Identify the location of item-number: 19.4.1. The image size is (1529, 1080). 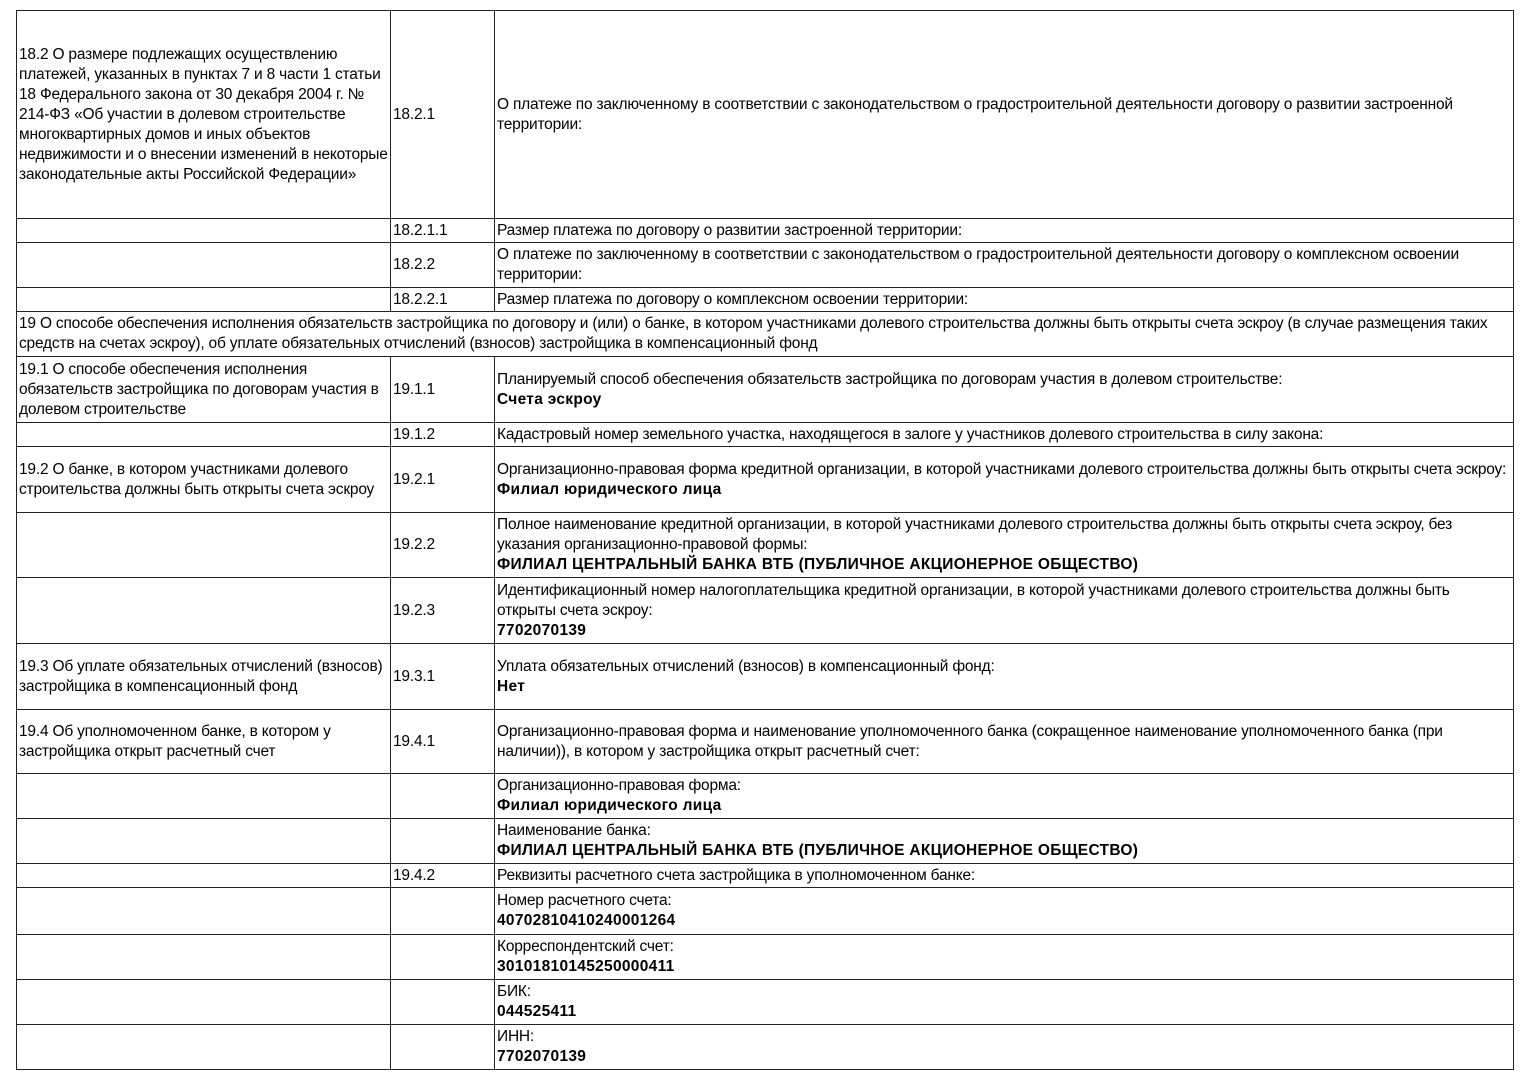
(442, 741).